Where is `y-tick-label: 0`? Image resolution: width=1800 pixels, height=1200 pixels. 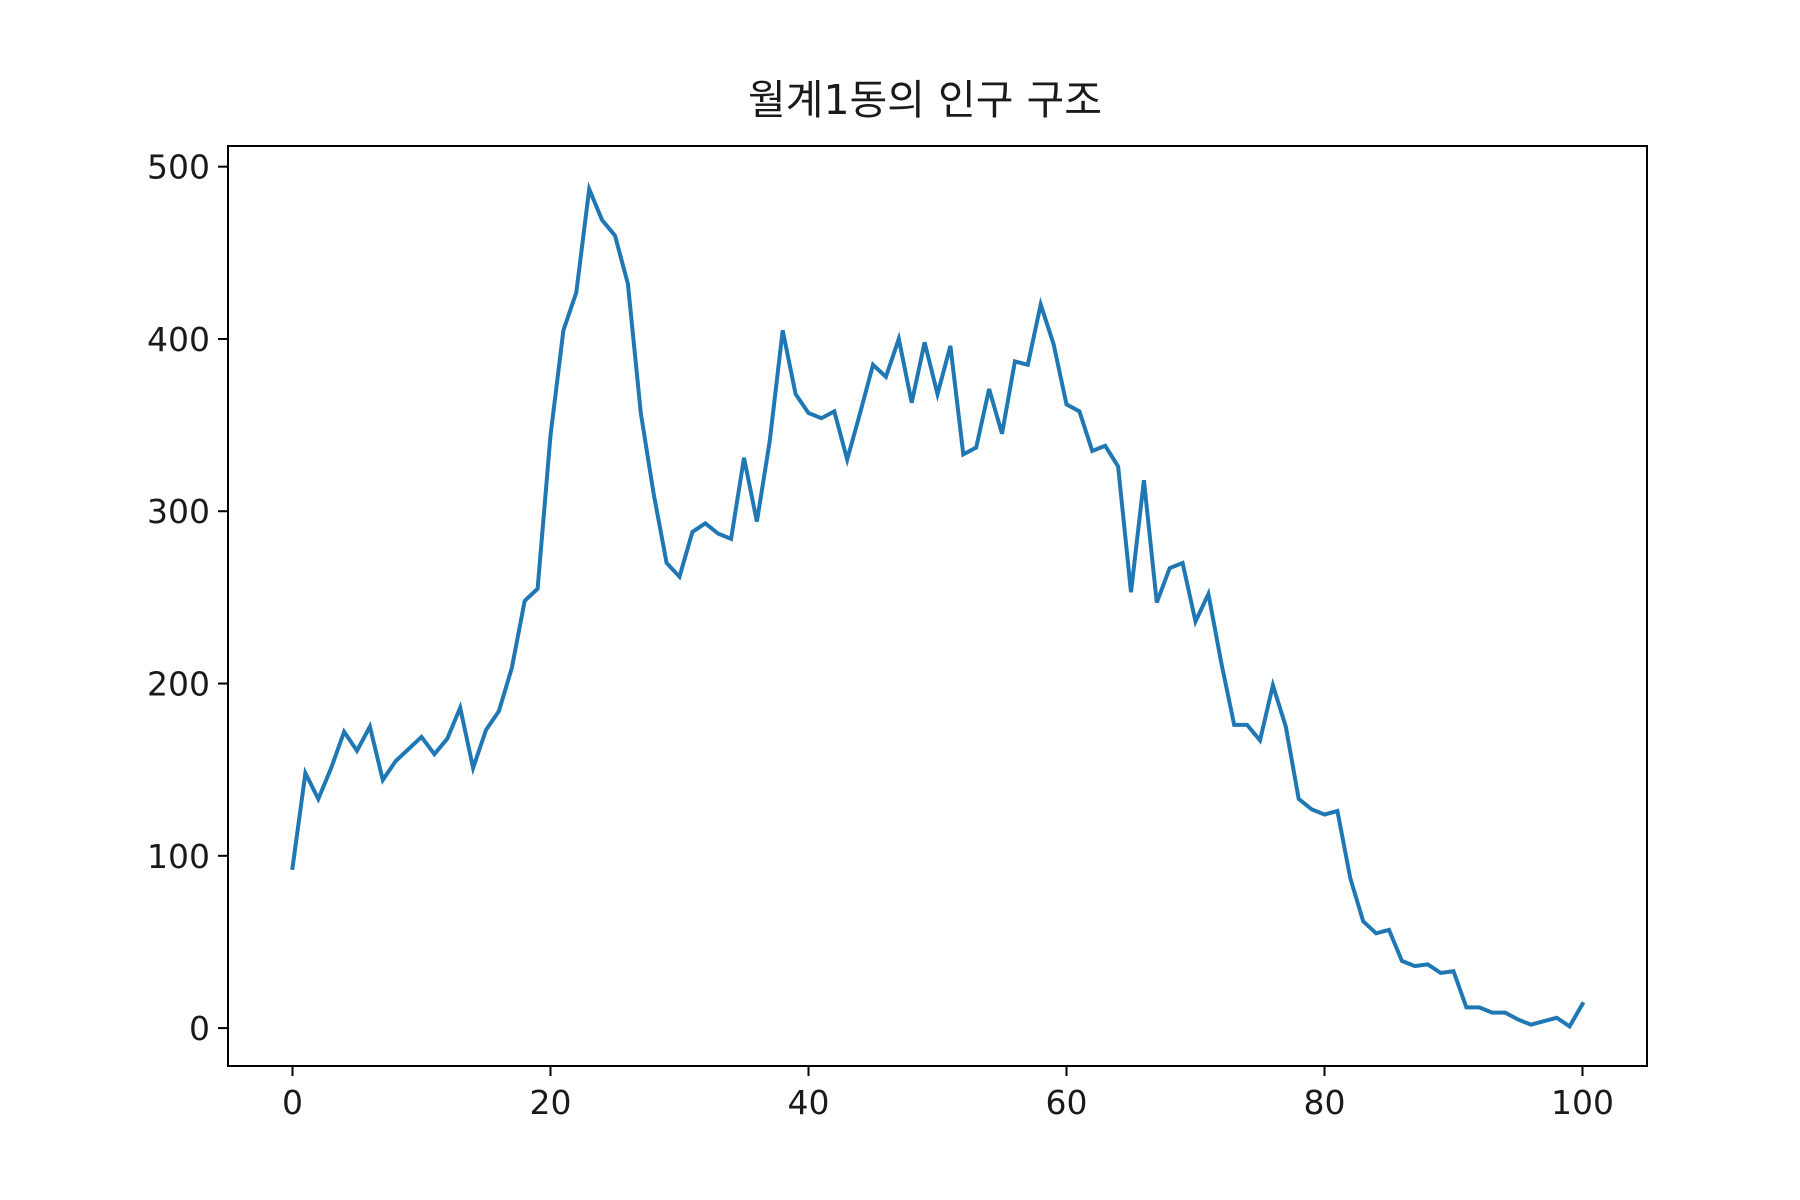
y-tick-label: 0 is located at coordinates (199, 1028).